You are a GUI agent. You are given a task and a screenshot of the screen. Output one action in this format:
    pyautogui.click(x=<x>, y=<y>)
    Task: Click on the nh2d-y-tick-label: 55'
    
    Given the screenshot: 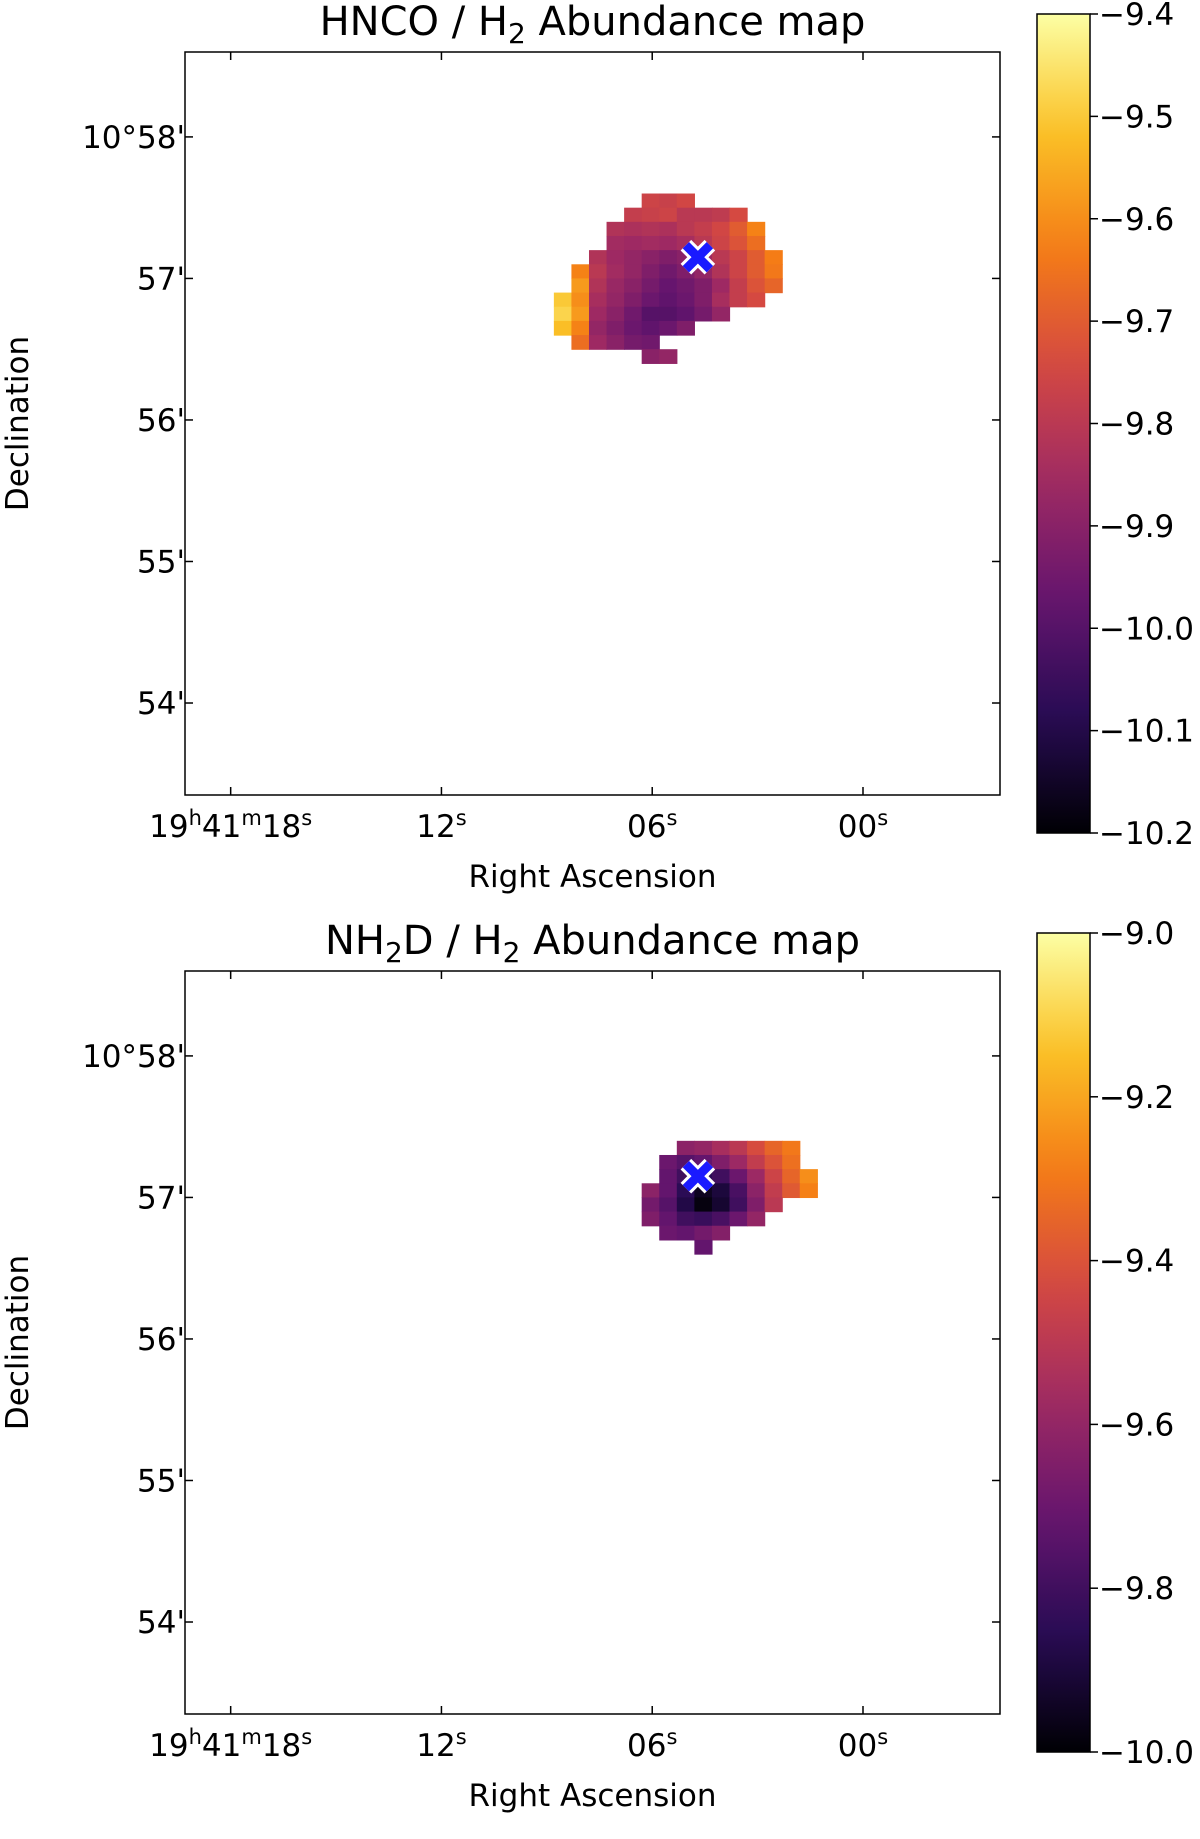 What is the action you would take?
    pyautogui.click(x=161, y=1481)
    